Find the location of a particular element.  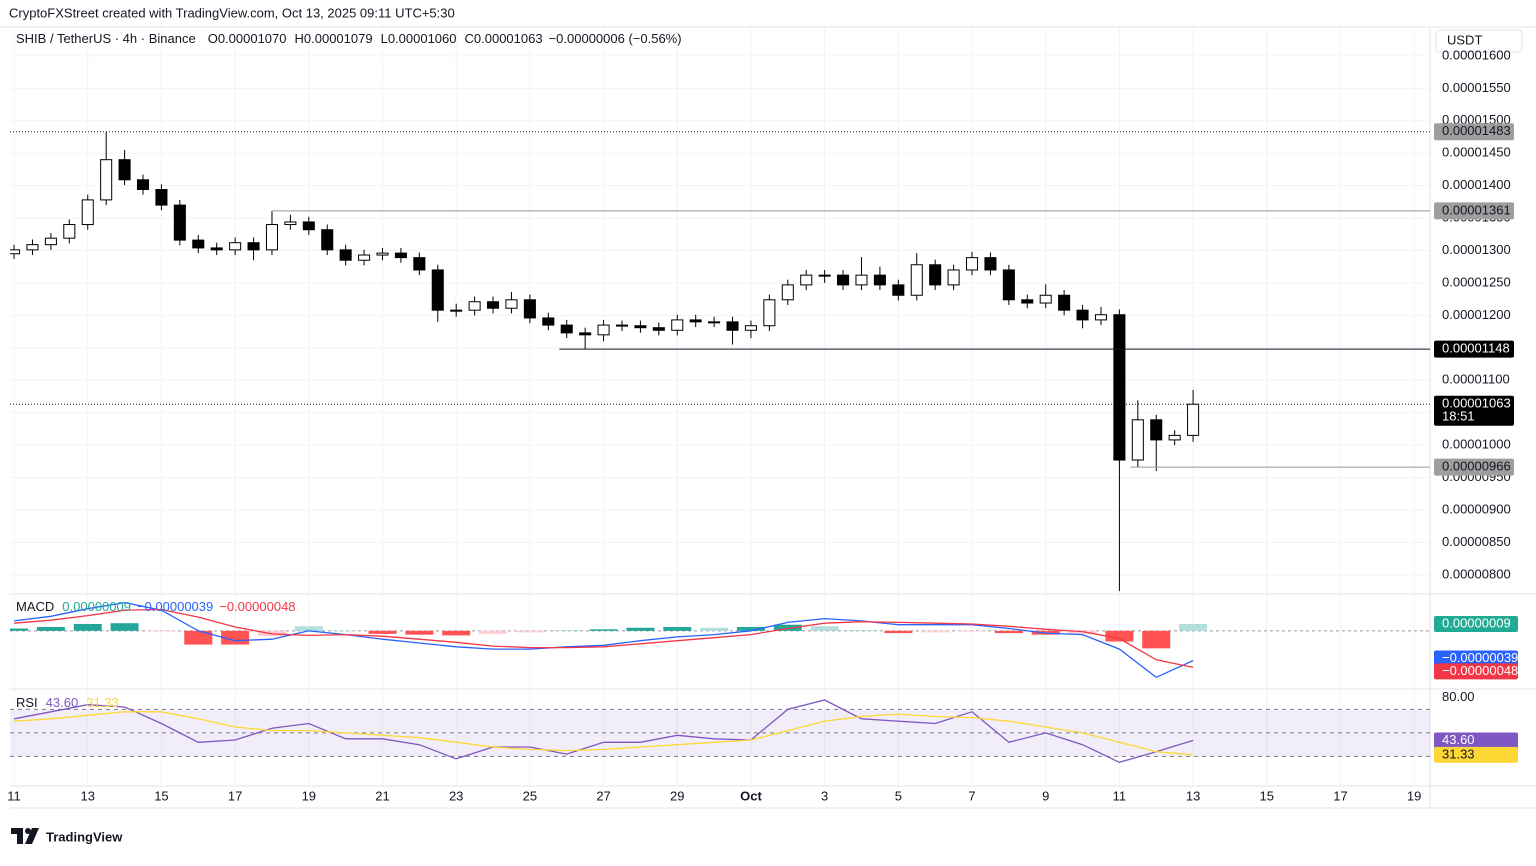

x-tick-label: 13 is located at coordinates (1193, 795).